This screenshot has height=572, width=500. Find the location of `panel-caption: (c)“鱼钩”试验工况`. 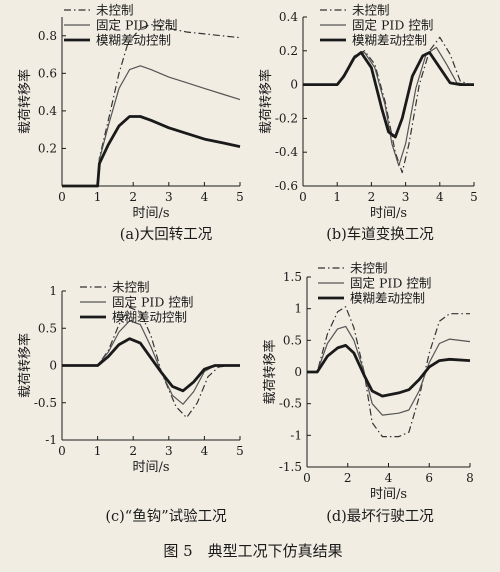

panel-caption: (c)“鱼钩”试验工况 is located at coordinates (166, 516).